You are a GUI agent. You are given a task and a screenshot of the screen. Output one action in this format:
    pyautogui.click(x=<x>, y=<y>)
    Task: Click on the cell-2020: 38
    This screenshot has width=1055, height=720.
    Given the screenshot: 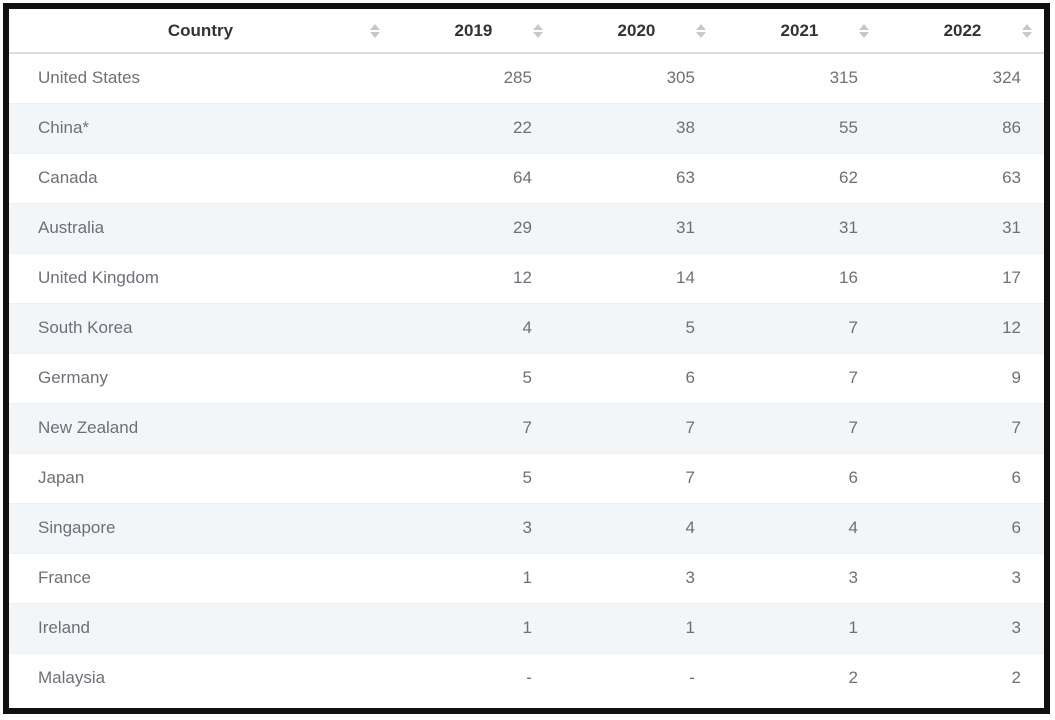 What is the action you would take?
    pyautogui.click(x=636, y=127)
    